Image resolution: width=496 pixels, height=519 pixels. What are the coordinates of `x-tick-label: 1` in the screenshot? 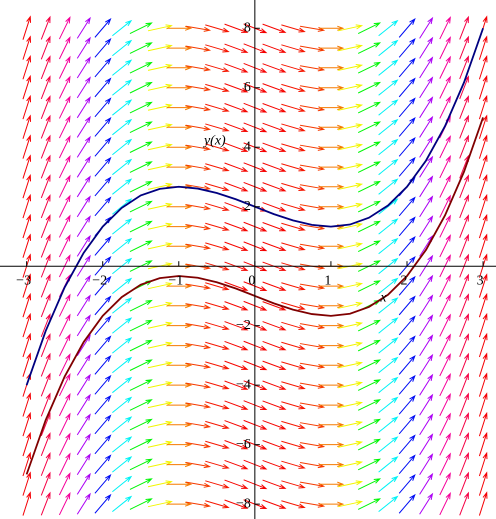 It's located at (327, 280).